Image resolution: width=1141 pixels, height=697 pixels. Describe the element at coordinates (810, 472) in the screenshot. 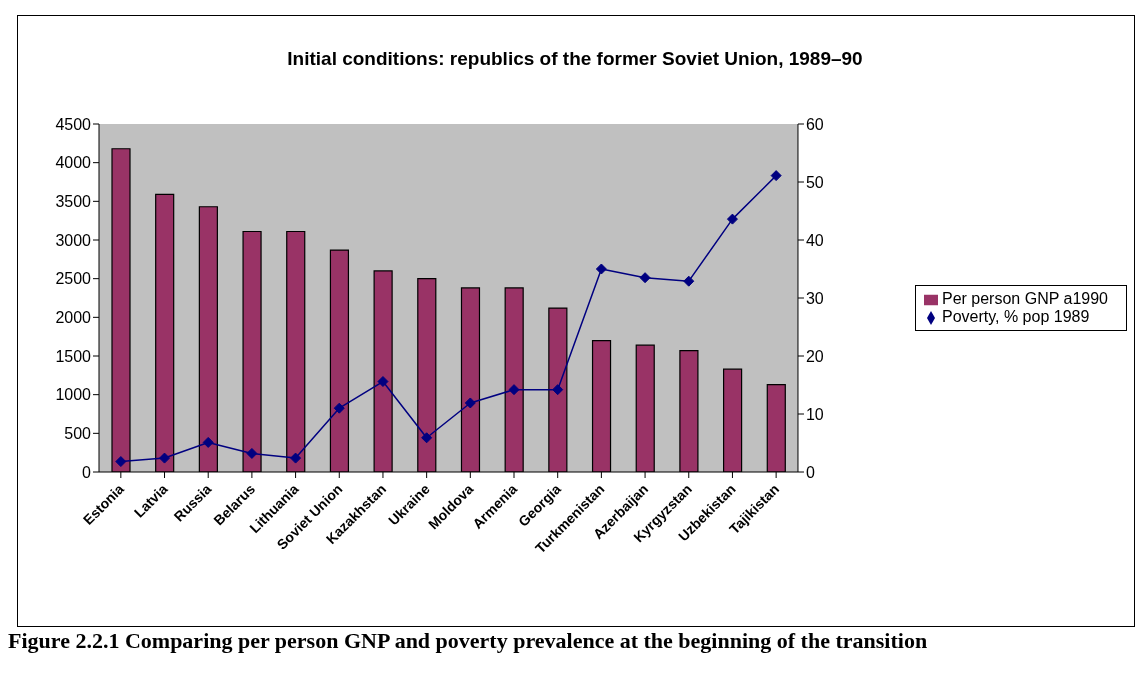

I see `y2-tick-label: 0` at that location.